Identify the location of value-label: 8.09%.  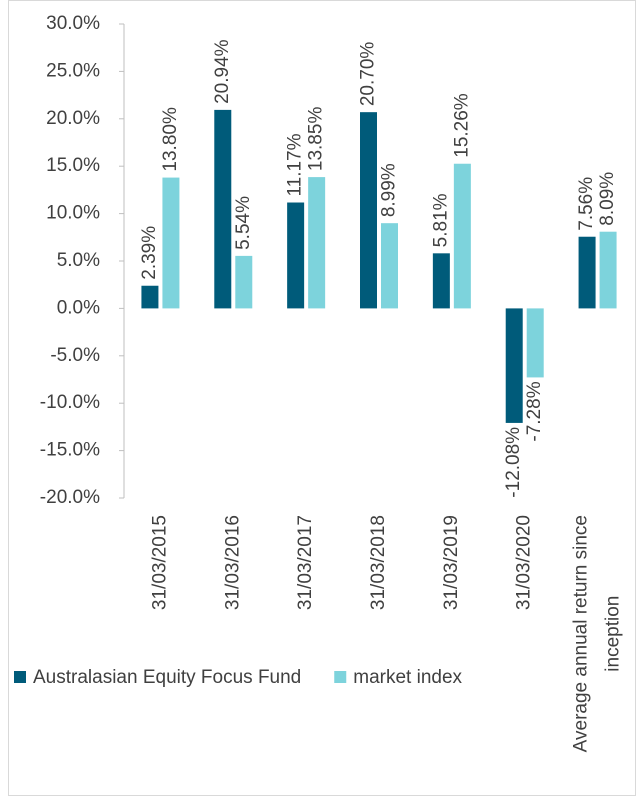
(607, 199).